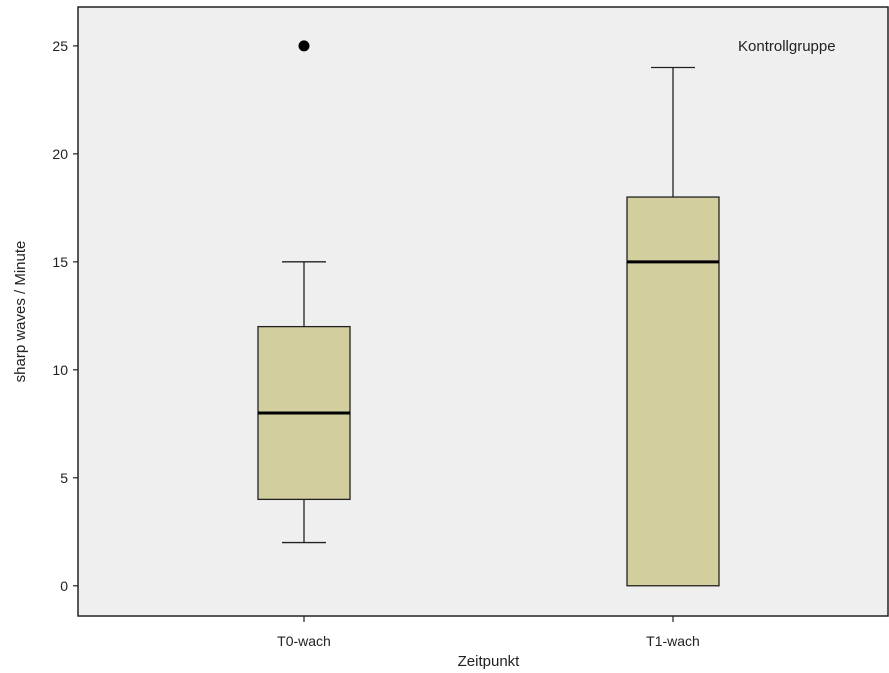 This screenshot has width=889, height=673. I want to click on x-tick-label: T1-wach, so click(673, 641).